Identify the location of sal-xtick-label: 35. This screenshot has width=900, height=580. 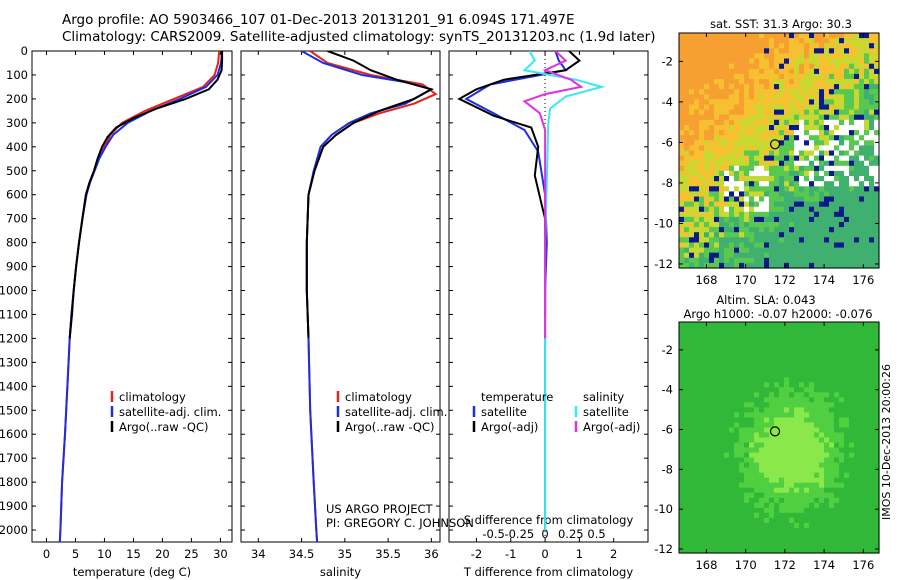
(345, 554).